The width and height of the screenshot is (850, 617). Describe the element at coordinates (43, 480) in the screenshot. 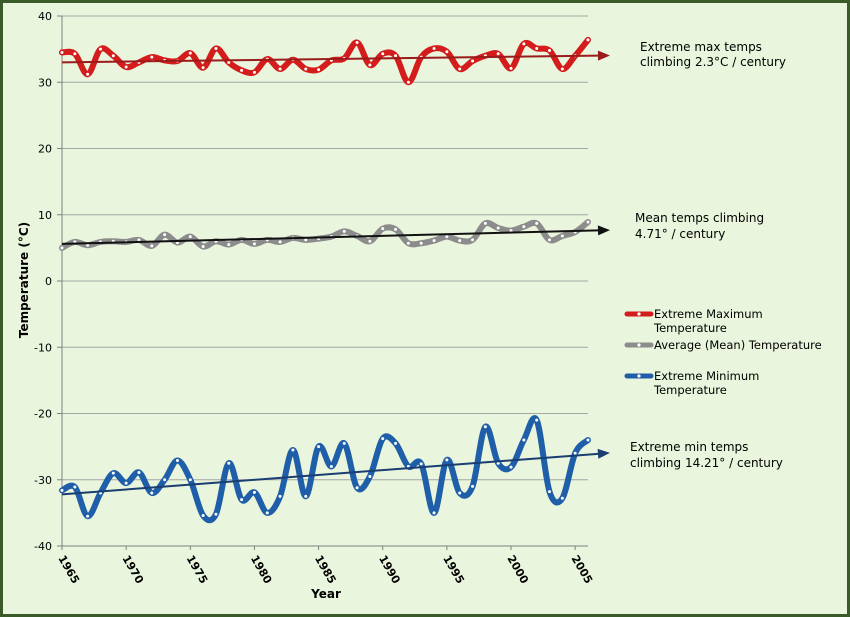

I see `y-tick-label: -30` at that location.